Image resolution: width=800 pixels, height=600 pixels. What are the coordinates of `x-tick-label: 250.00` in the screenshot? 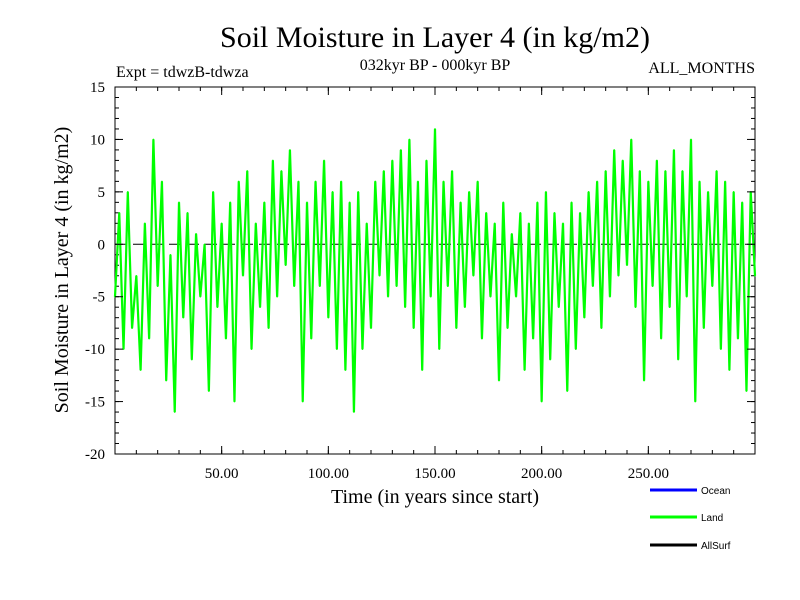 It's located at (648, 474).